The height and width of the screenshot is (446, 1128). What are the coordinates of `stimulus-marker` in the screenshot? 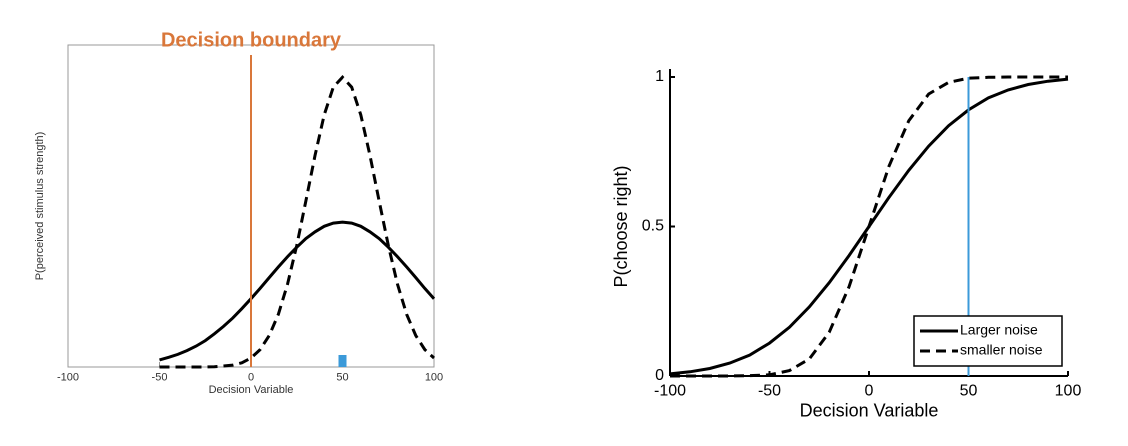 It's located at (342, 361).